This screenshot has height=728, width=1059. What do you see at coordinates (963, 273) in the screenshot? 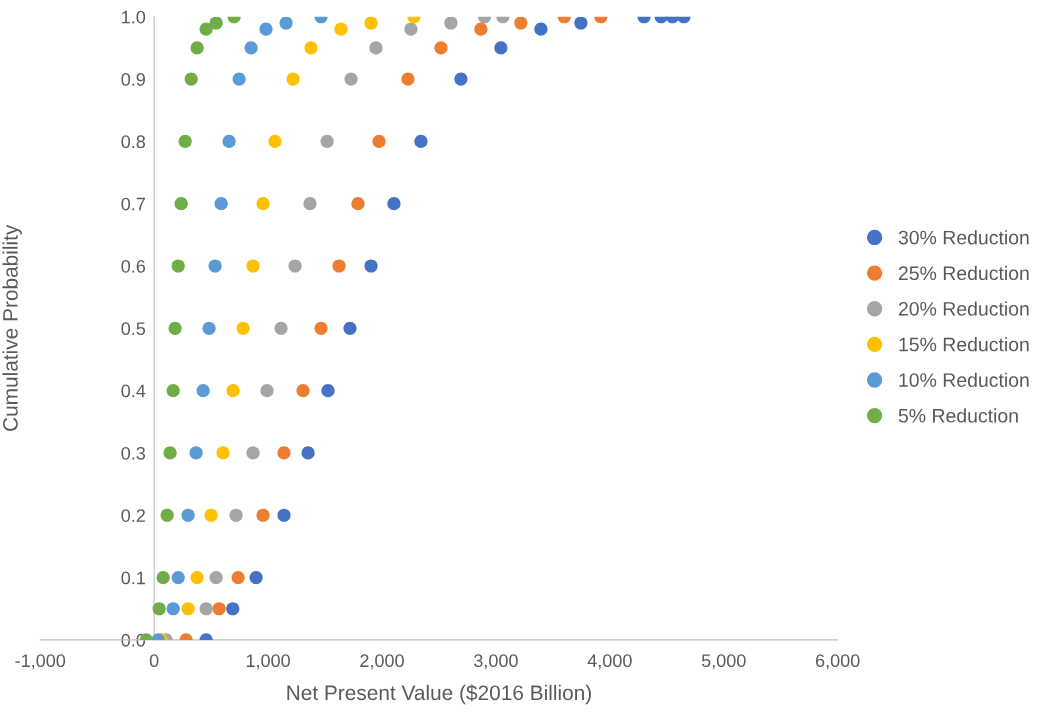
I see `legend-label: 25% Reduction` at bounding box center [963, 273].